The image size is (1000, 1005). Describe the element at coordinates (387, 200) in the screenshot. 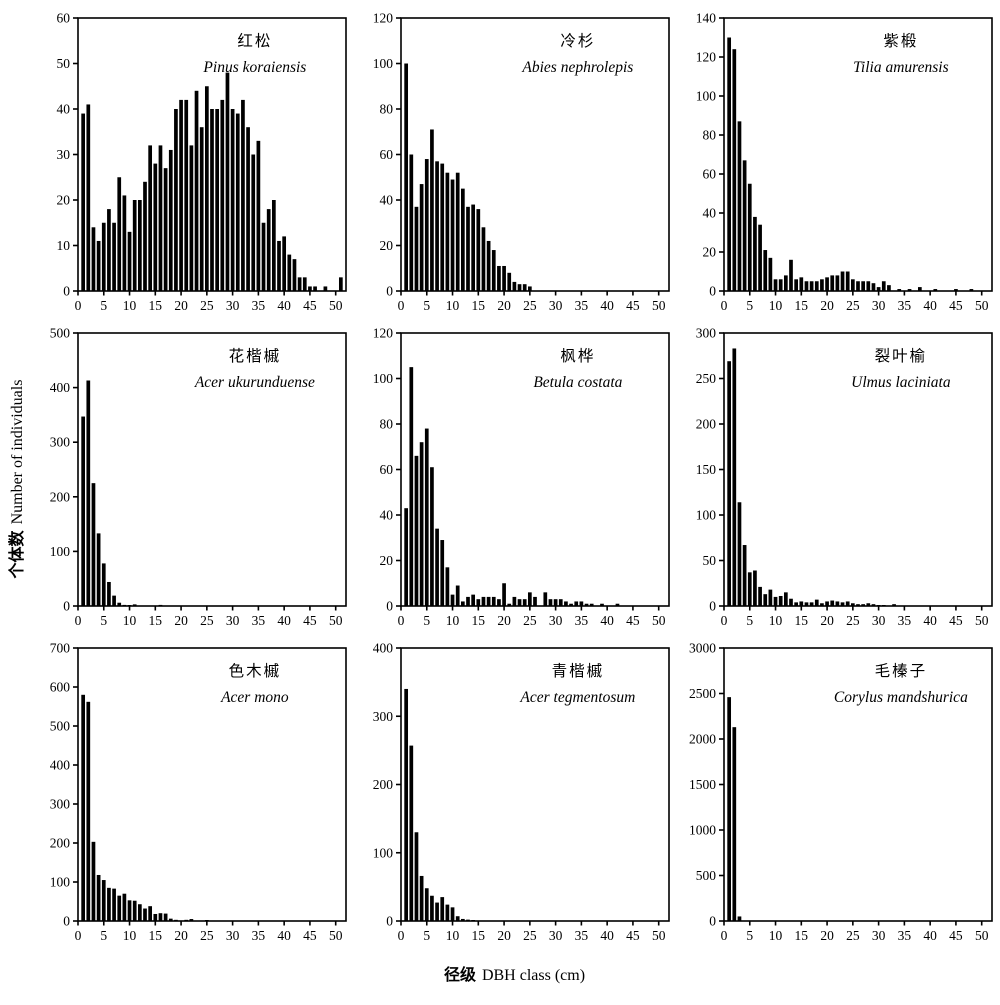

I see `y-tick-label: 40` at that location.